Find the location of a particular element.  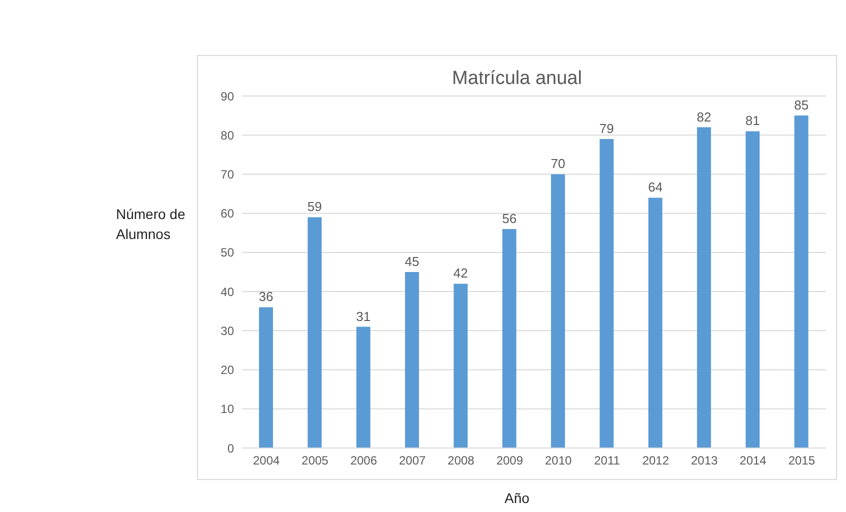

x-tick-label: 2014 is located at coordinates (753, 461).